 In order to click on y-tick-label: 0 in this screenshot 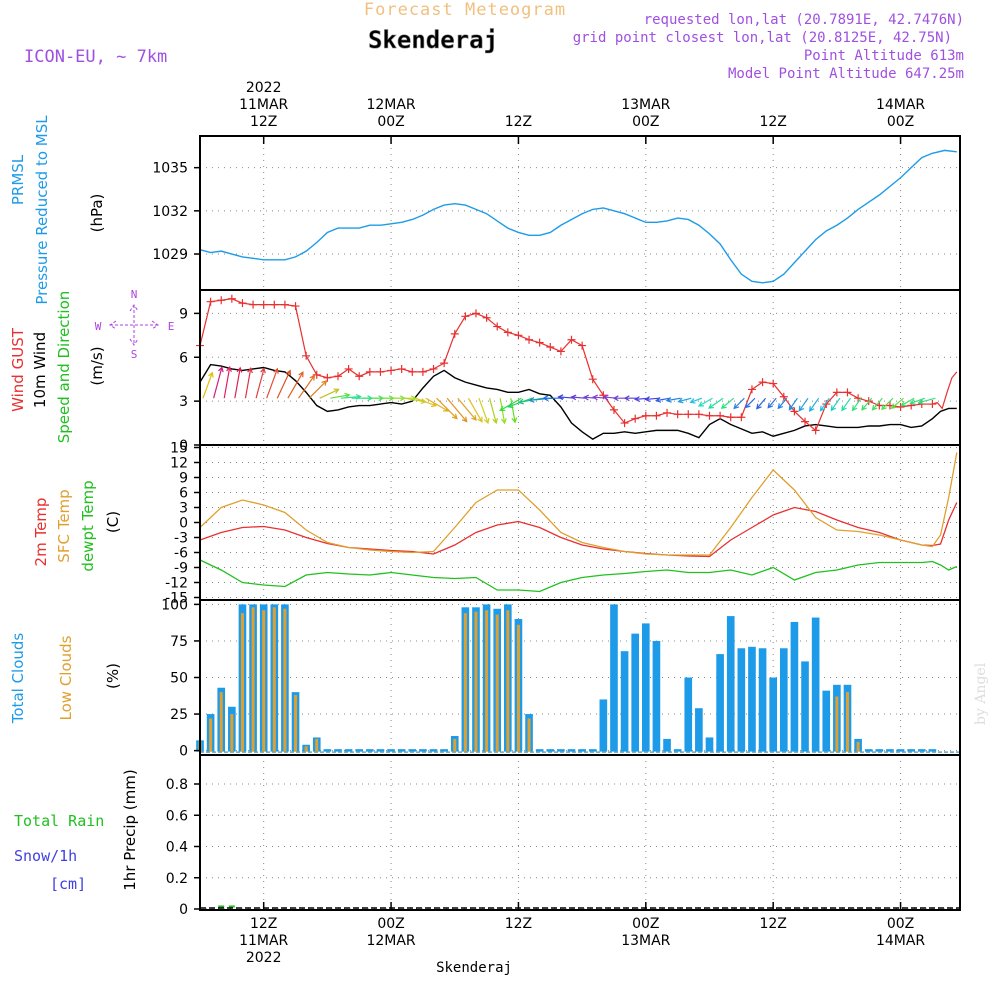, I will do `click(183, 752)`.